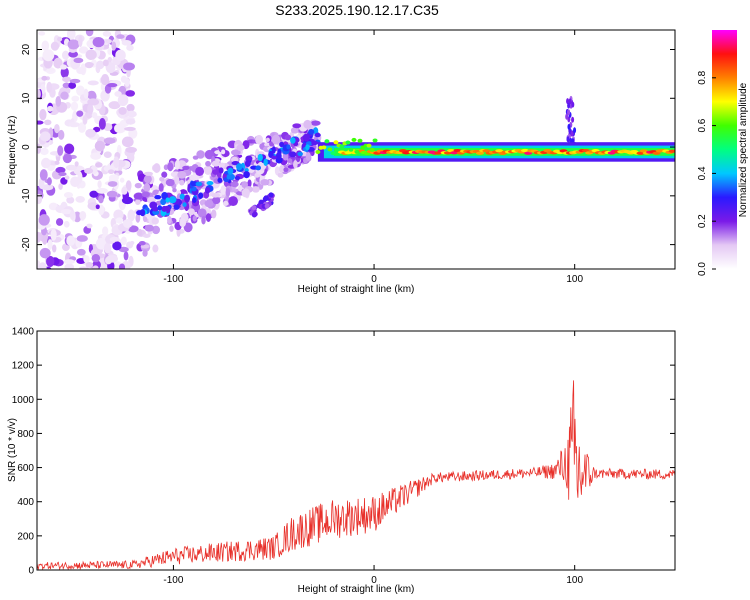 Image resolution: width=750 pixels, height=600 pixels. What do you see at coordinates (23, 332) in the screenshot?
I see `y-tick-label: 1400` at bounding box center [23, 332].